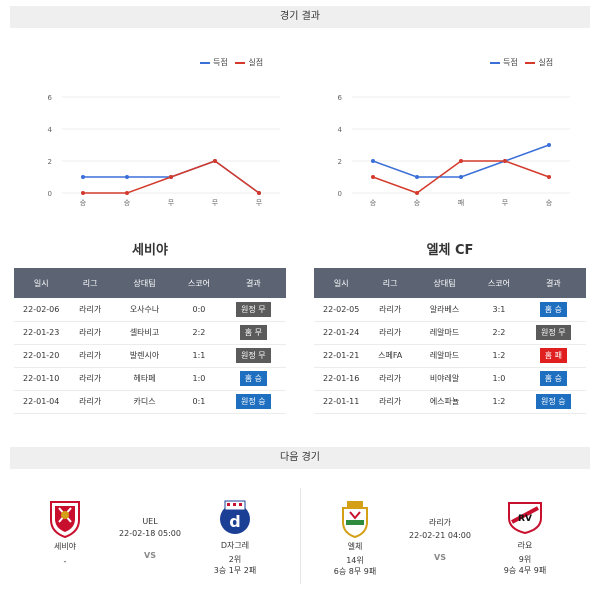 Image resolution: width=600 pixels, height=589 pixels. What do you see at coordinates (150, 402) in the screenshot?
I see `table-row: 22-01-04 라리가 카디스 0:1 원정 승` at bounding box center [150, 402].